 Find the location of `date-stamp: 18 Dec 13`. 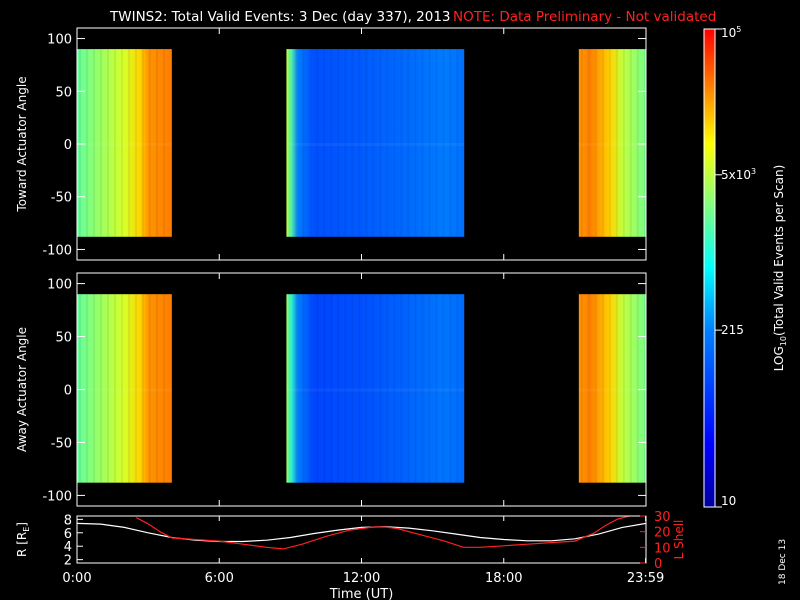

date-stamp: 18 Dec 13 is located at coordinates (783, 562).